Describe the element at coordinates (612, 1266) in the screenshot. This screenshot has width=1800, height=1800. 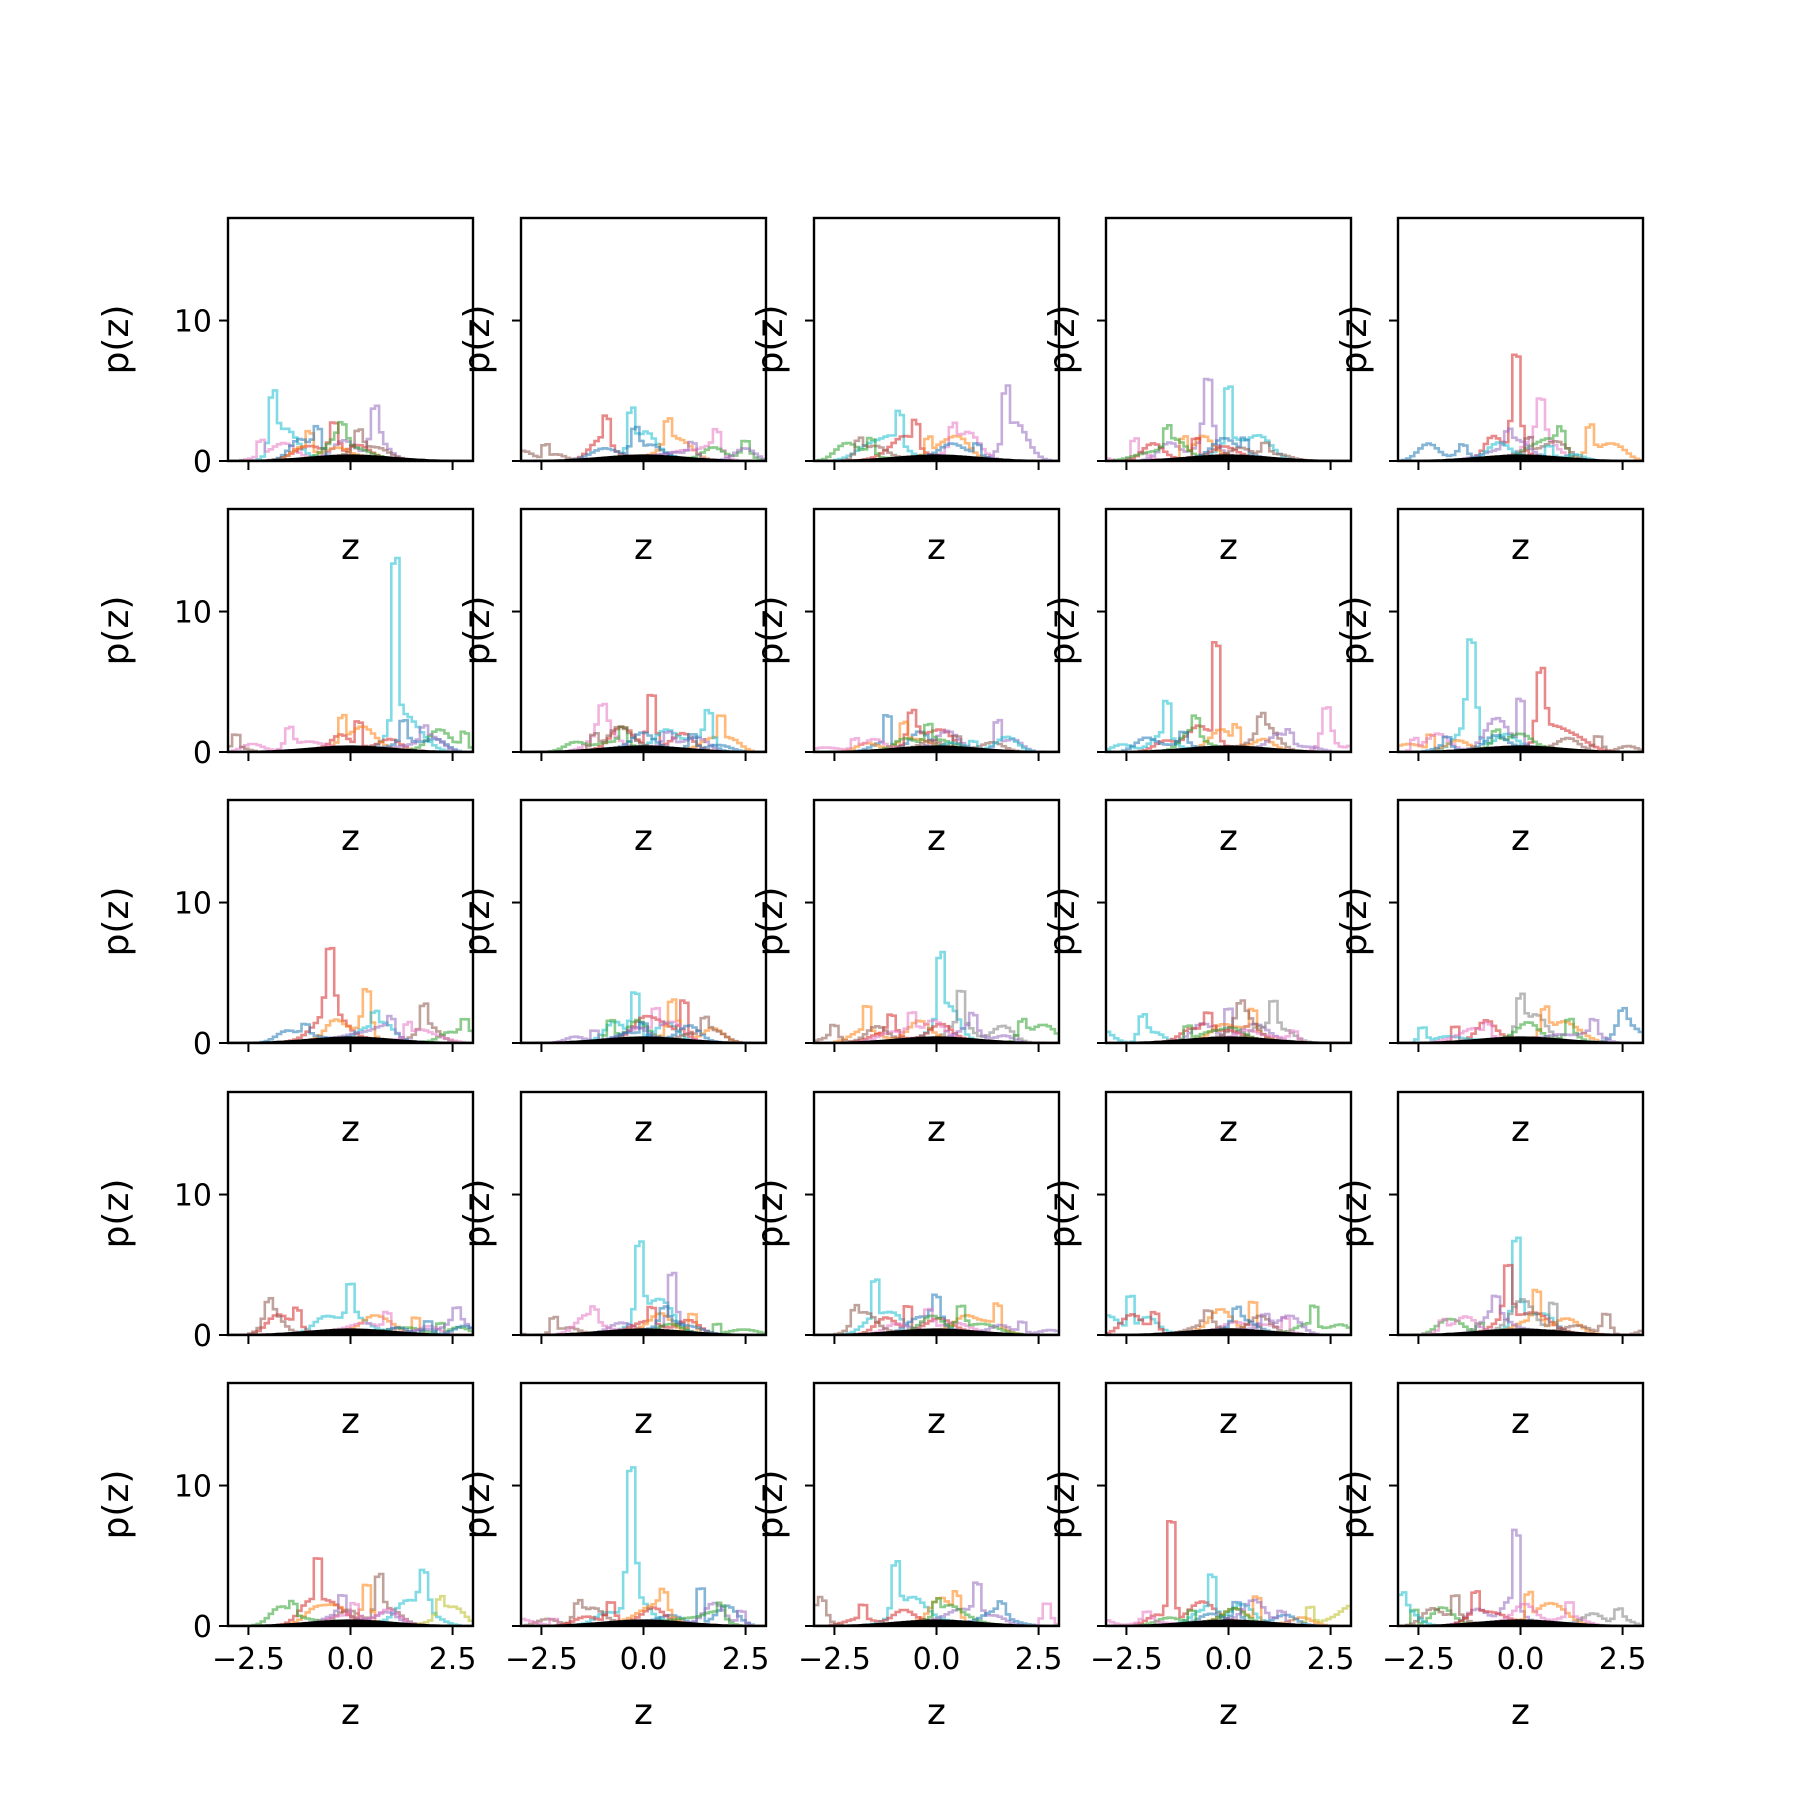
I see `subplot-4-2: z p(z)` at that location.